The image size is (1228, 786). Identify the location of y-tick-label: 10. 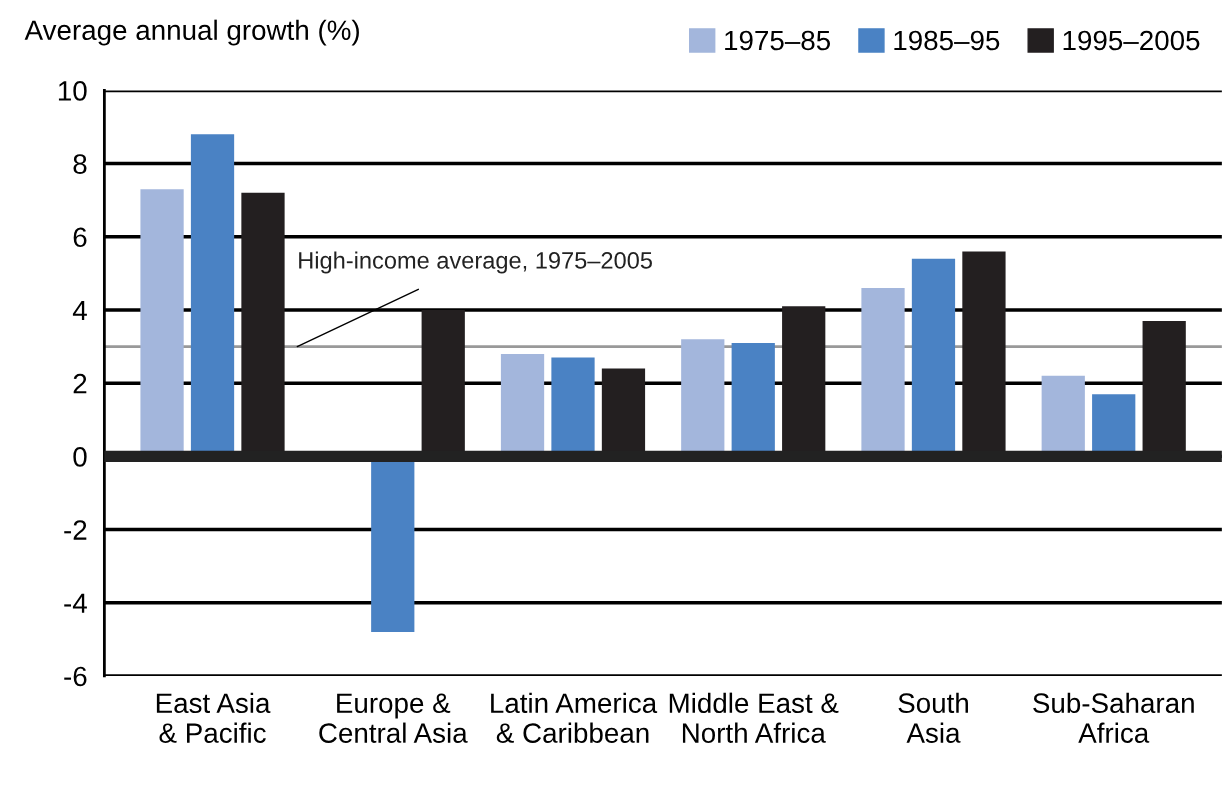
(72, 91).